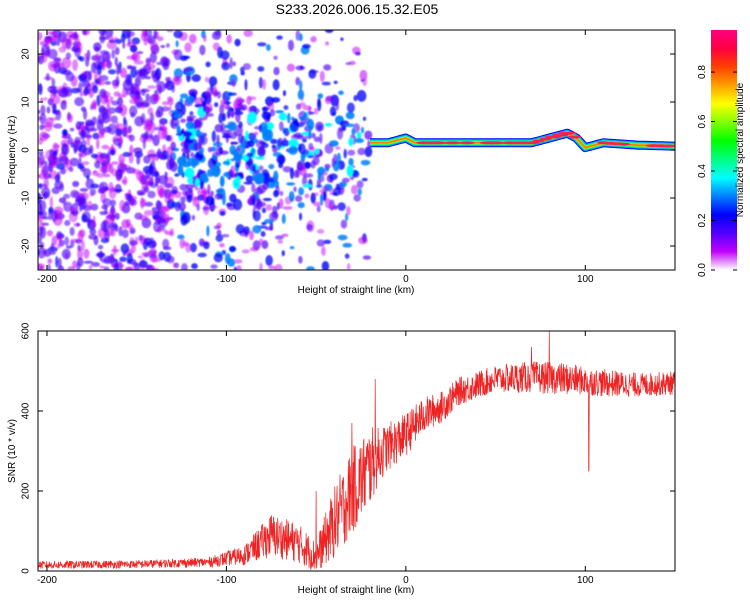 This screenshot has height=600, width=750. What do you see at coordinates (740, 149) in the screenshot?
I see `colorbar-label: Normalized spectral amplitude` at bounding box center [740, 149].